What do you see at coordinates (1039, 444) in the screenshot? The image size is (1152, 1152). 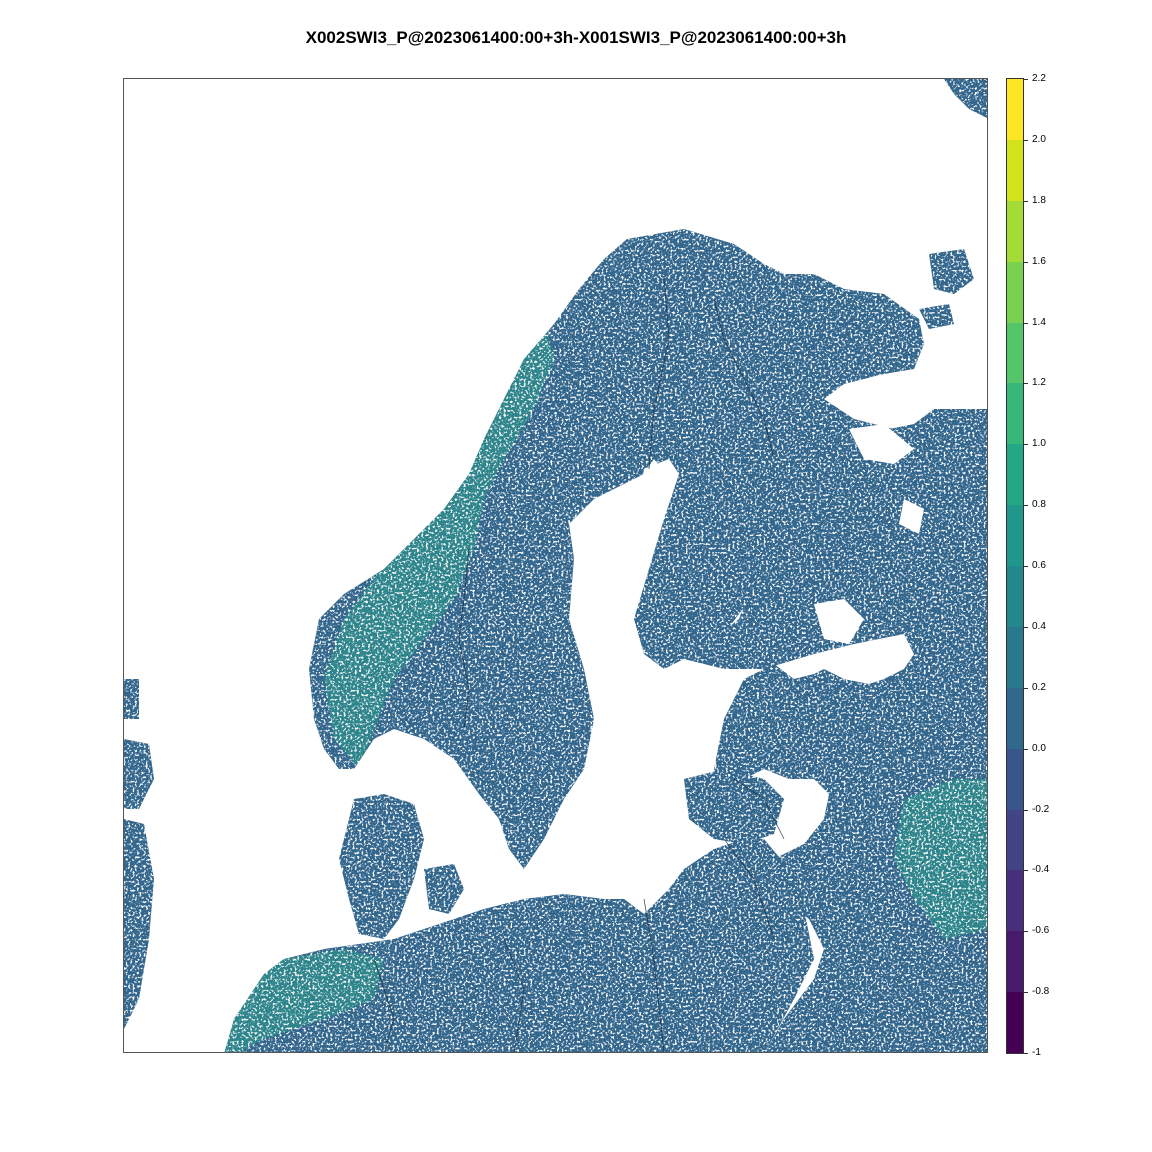 I see `colorbar-tick-label: 1.0` at bounding box center [1039, 444].